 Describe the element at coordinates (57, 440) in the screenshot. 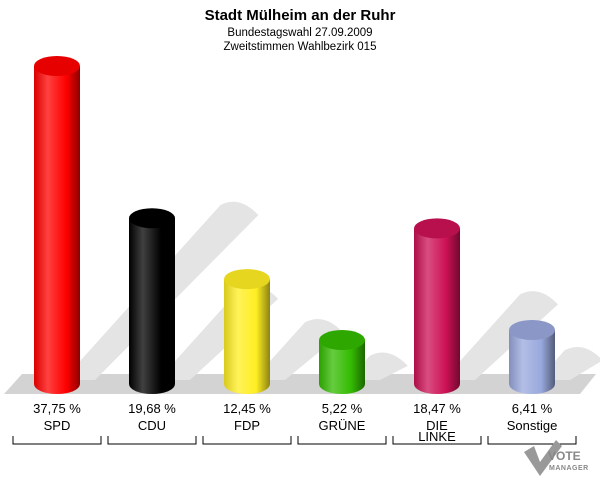

I see `category-bracket-spd` at that location.